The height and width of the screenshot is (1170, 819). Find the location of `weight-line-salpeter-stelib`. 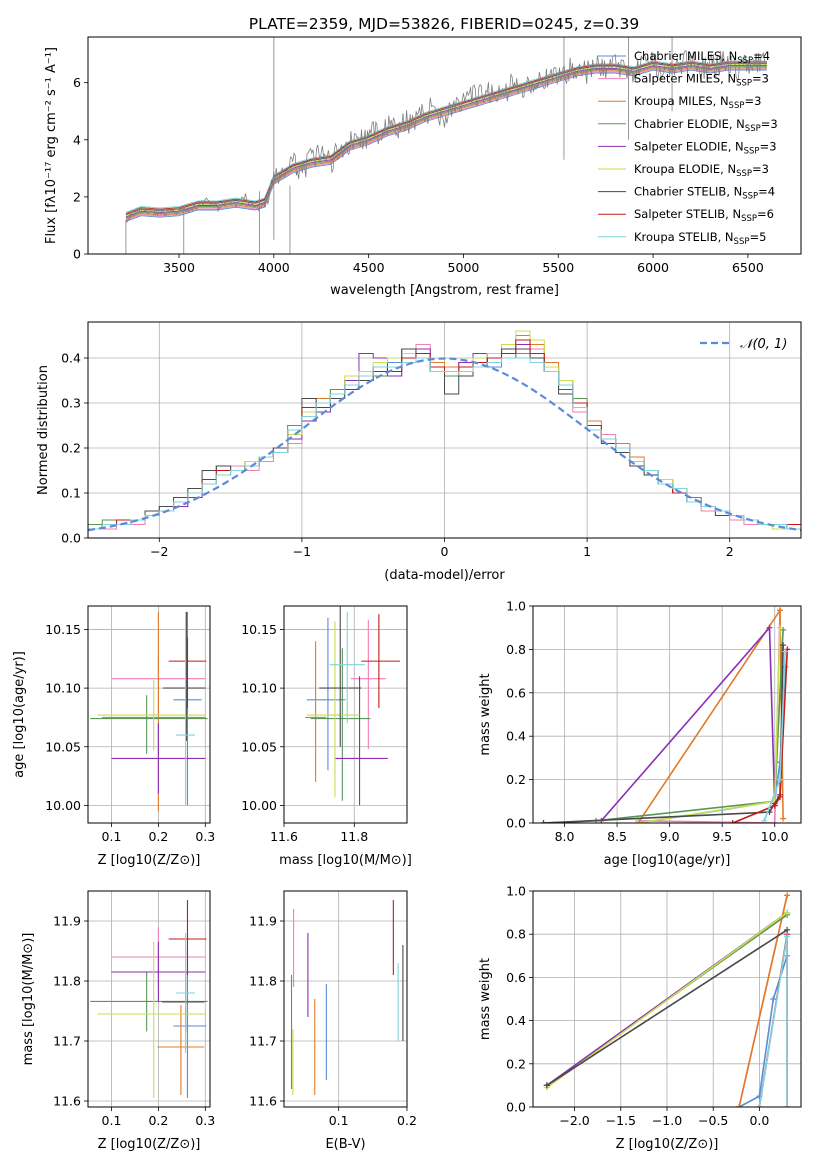

weight-line-salpeter-stelib is located at coordinates (760, 736).